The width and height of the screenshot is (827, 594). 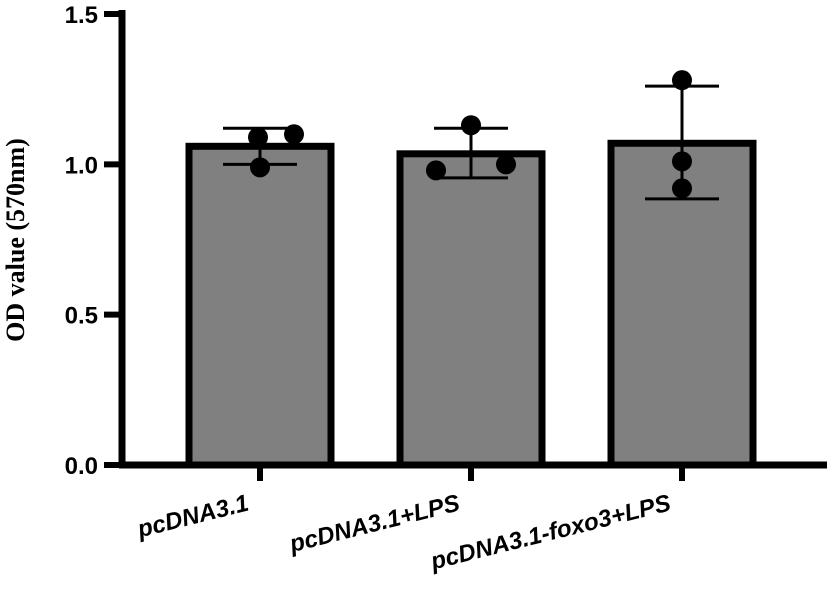 What do you see at coordinates (81, 165) in the screenshot?
I see `y-tick-label-2: 1.0` at bounding box center [81, 165].